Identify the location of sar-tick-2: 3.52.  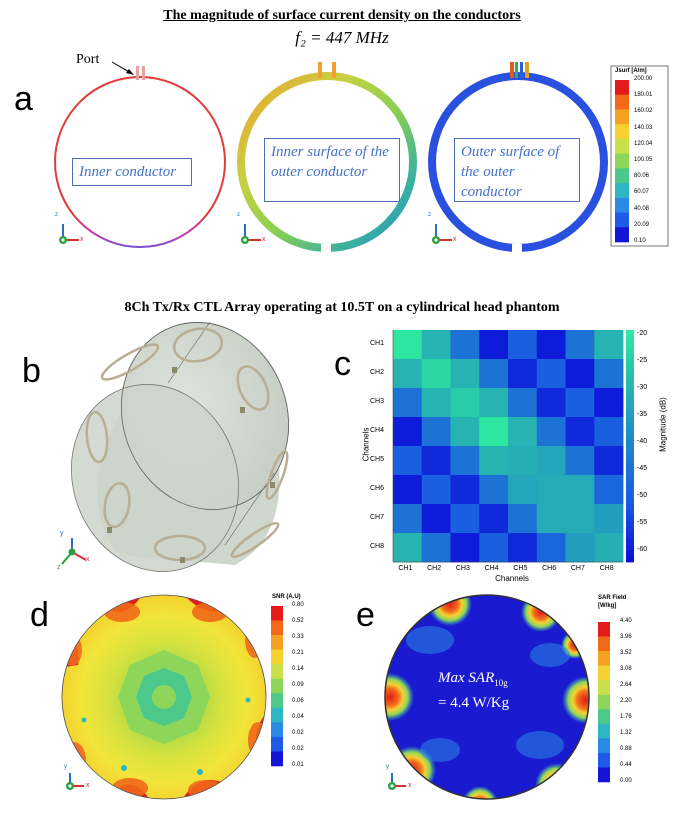
(626, 653).